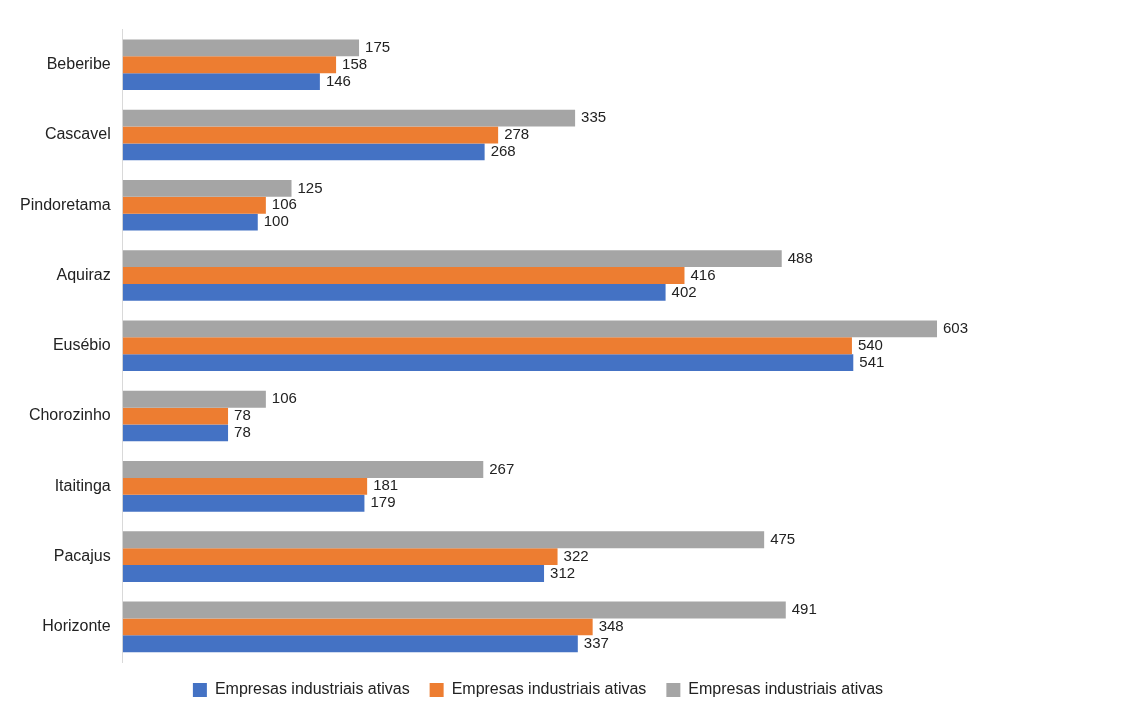 Image resolution: width=1121 pixels, height=719 pixels. I want to click on data-label: 416, so click(703, 274).